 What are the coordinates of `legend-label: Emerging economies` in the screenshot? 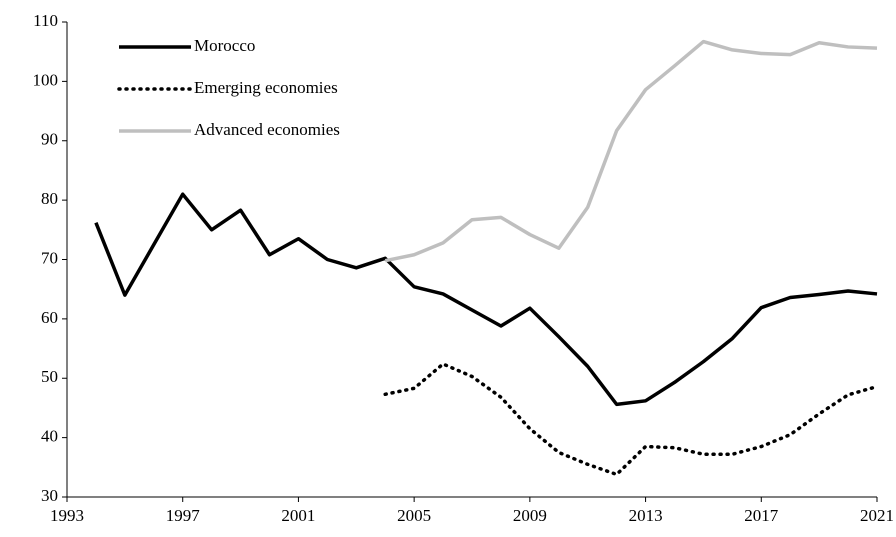 It's located at (266, 87).